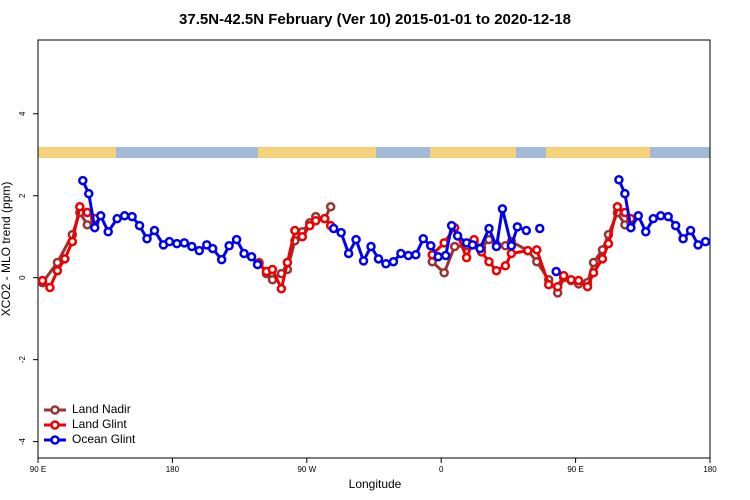 The height and width of the screenshot is (500, 750). What do you see at coordinates (22, 113) in the screenshot?
I see `y-tick-label: 4` at bounding box center [22, 113].